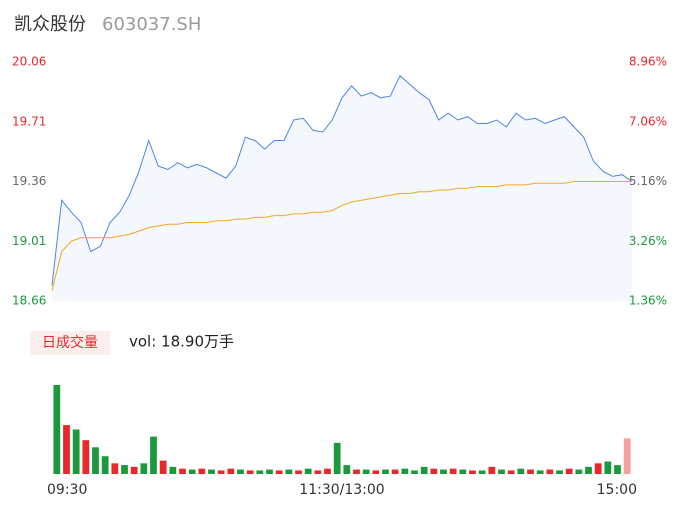 The width and height of the screenshot is (686, 528). I want to click on volume-total: vol: 18.90万手, so click(181, 342).